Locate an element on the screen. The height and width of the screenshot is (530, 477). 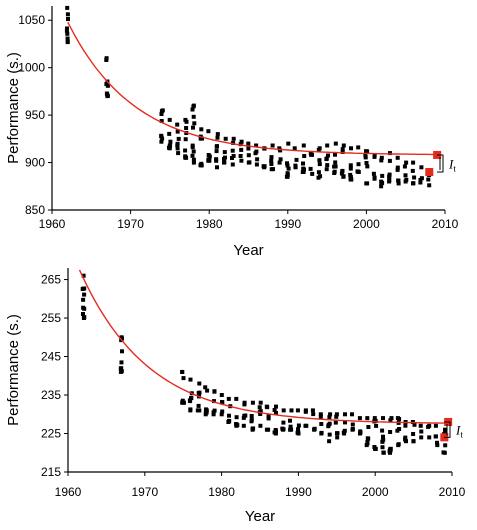
y-tick-label: 255 is located at coordinates (51, 318).